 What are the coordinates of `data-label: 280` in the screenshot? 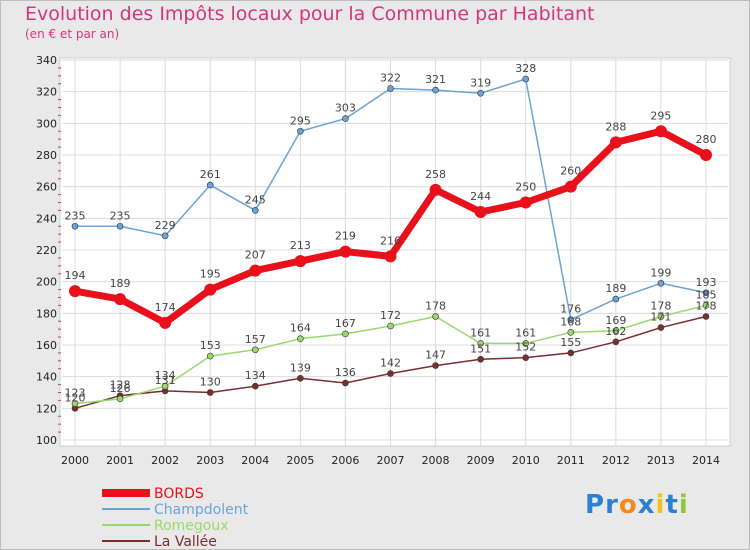 It's located at (706, 139).